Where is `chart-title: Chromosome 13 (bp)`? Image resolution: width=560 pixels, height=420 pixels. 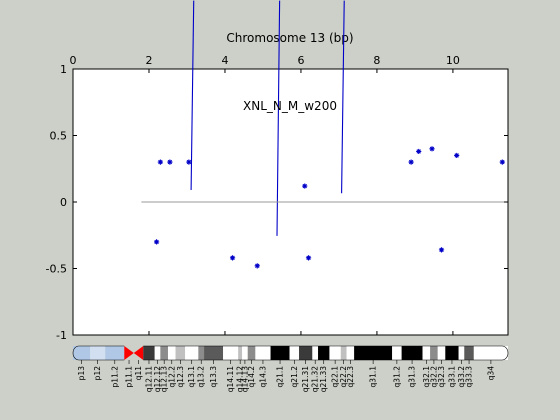
chart-title: Chromosome 13 (bp) is located at coordinates (289, 38).